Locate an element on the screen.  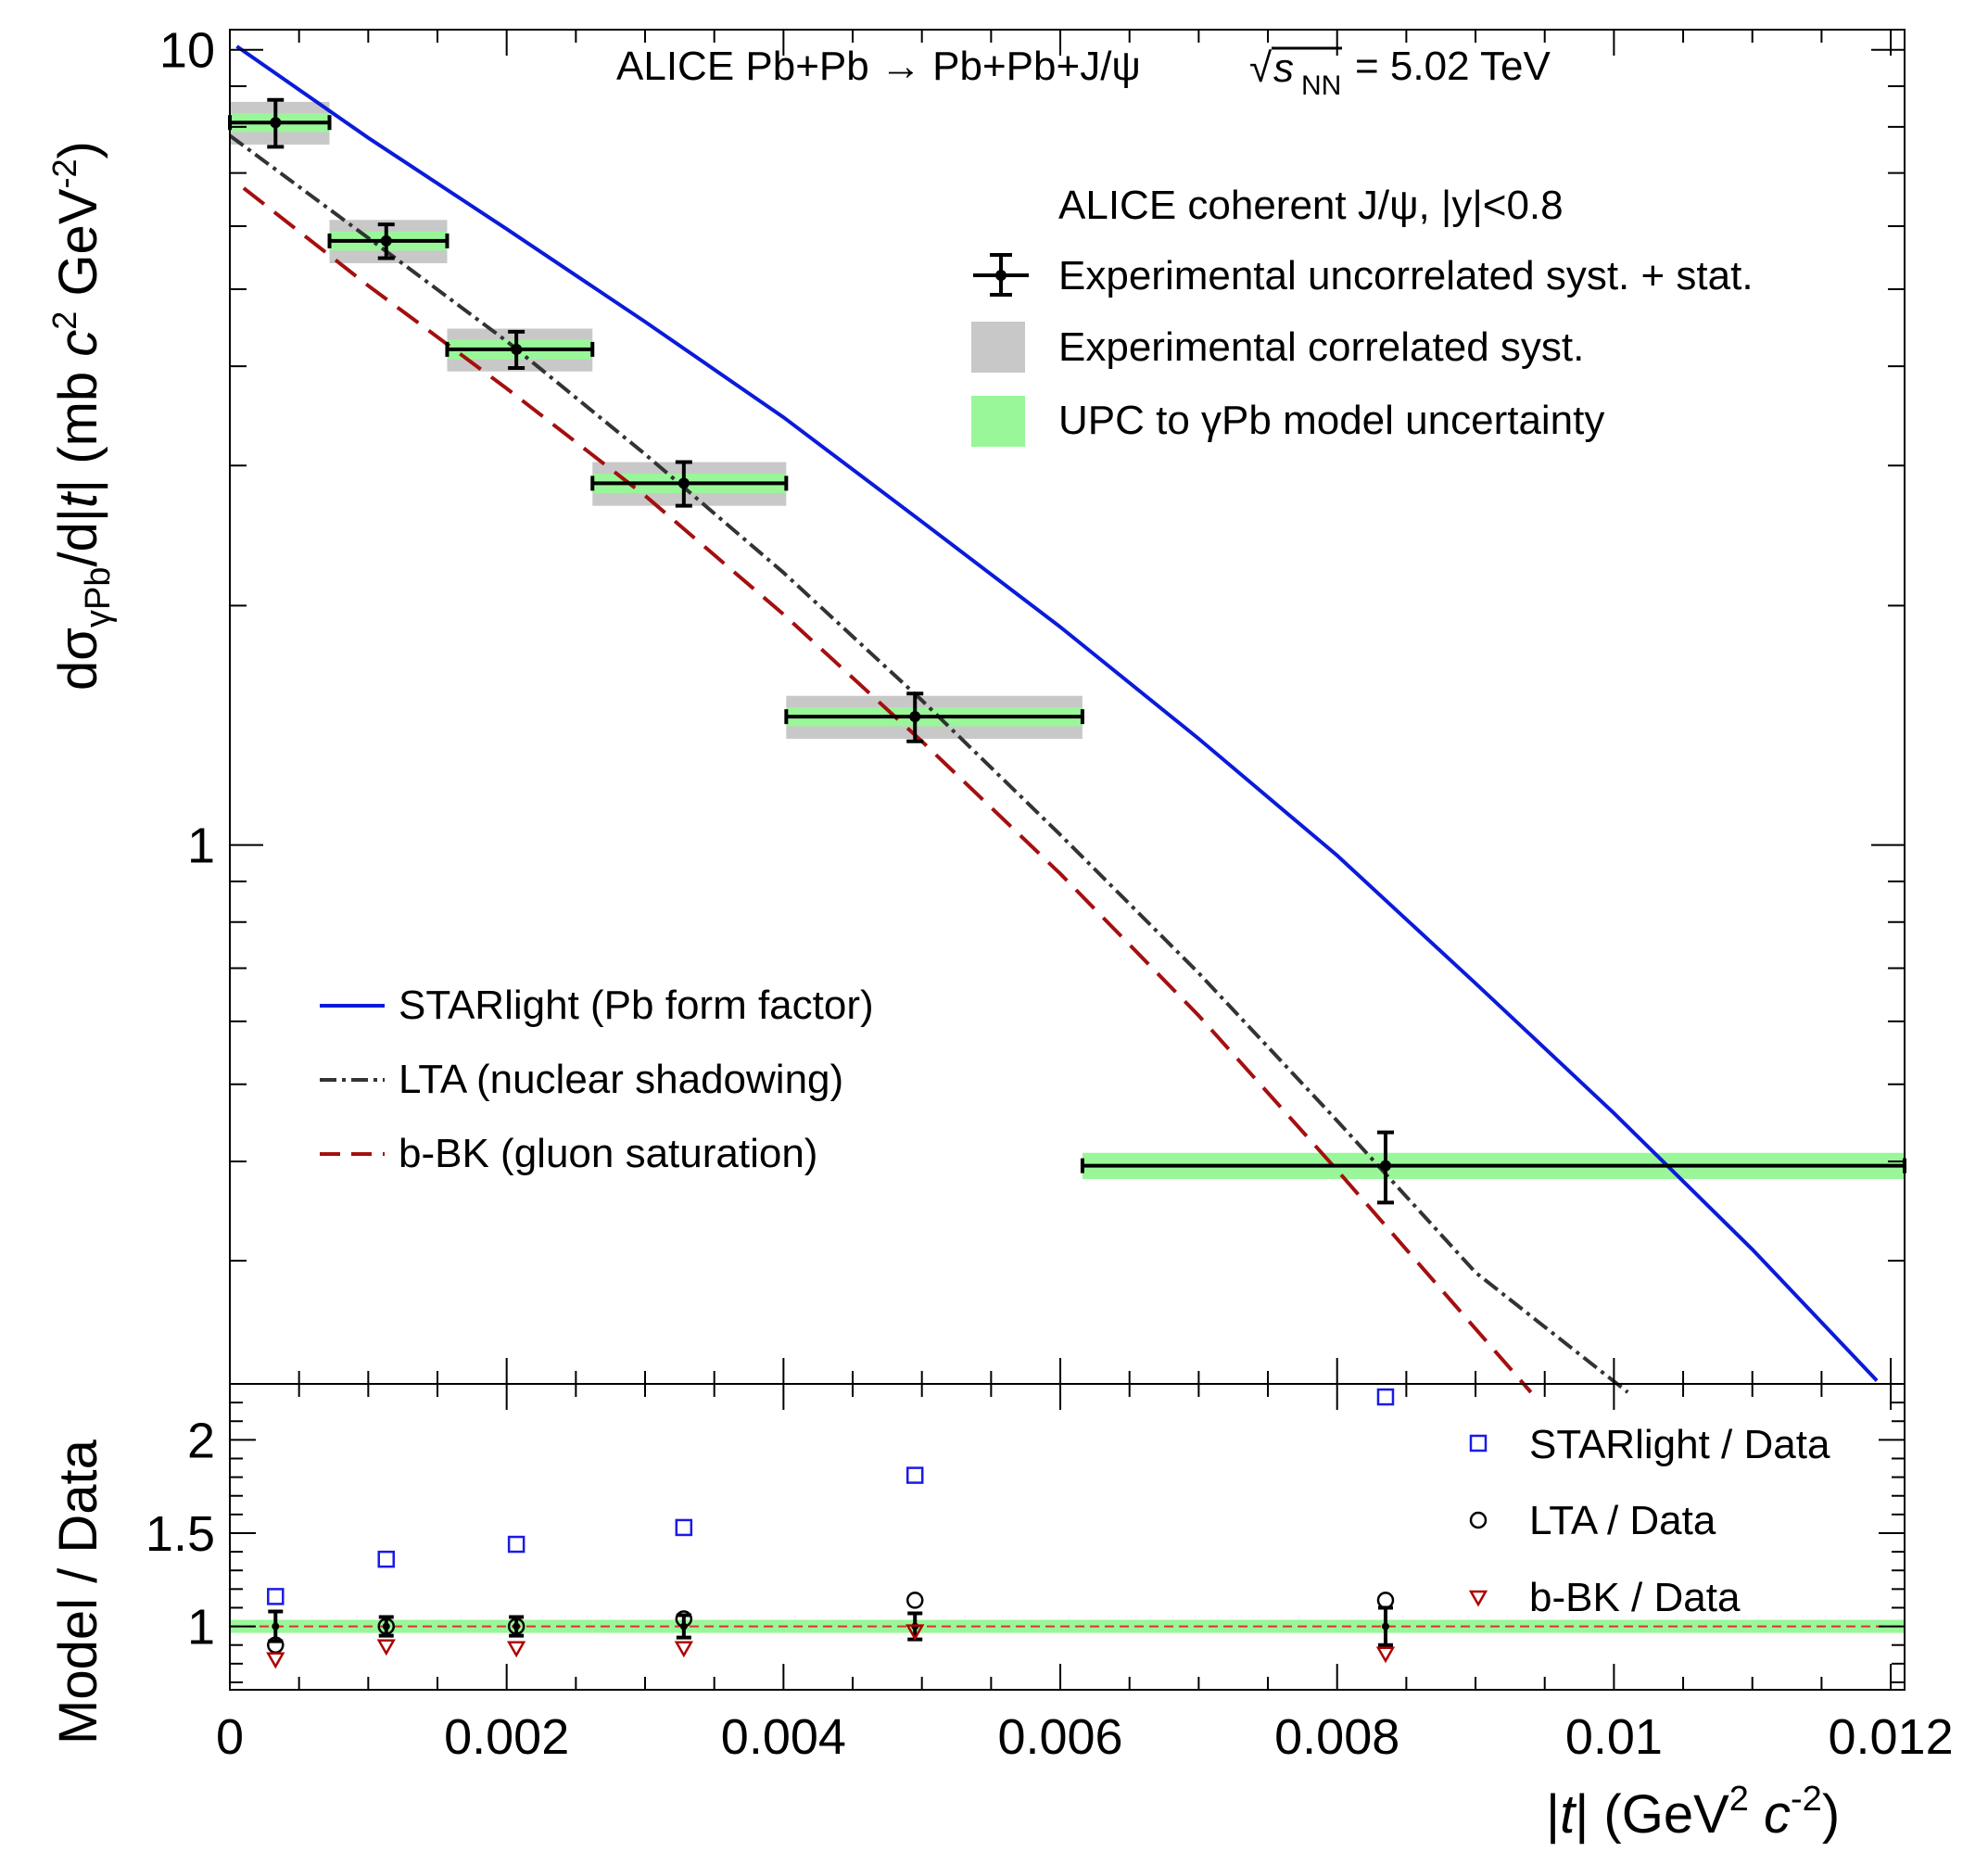
x-axis-title: |t| (GeV2 c-2) is located at coordinates (1693, 1812).